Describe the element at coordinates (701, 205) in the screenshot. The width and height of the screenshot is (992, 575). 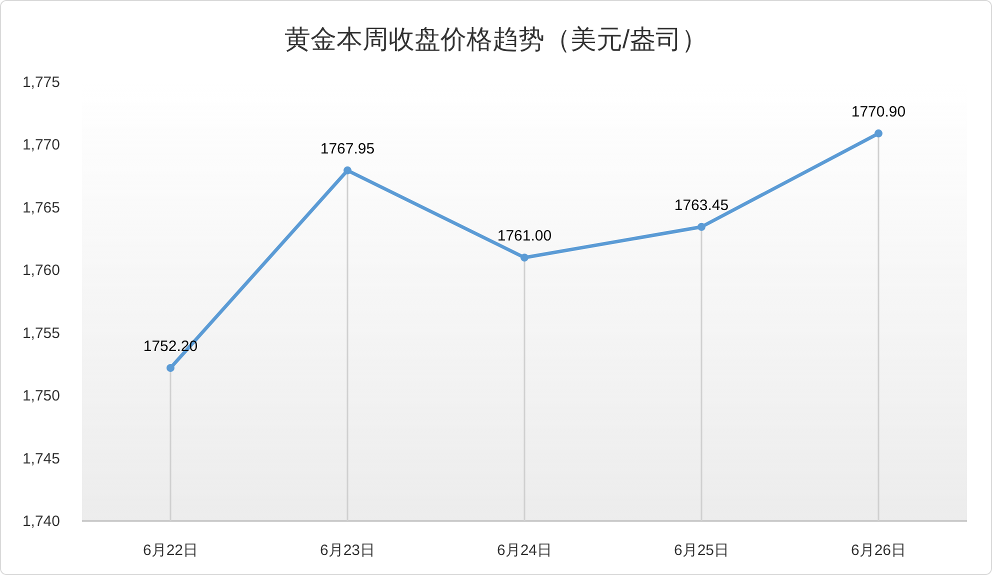
I see `text: 1763.45` at that location.